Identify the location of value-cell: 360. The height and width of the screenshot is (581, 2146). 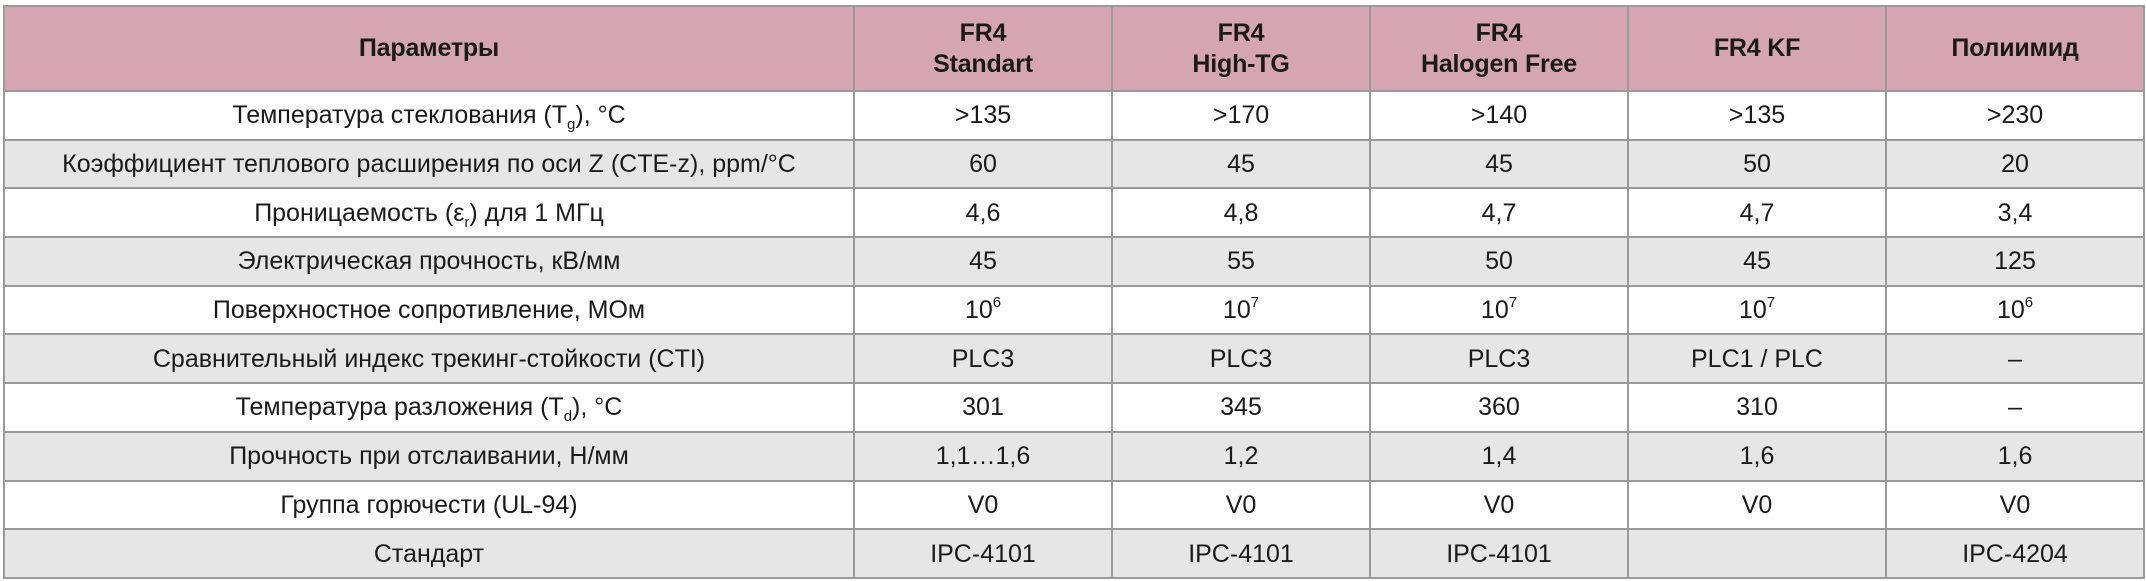
(1499, 407).